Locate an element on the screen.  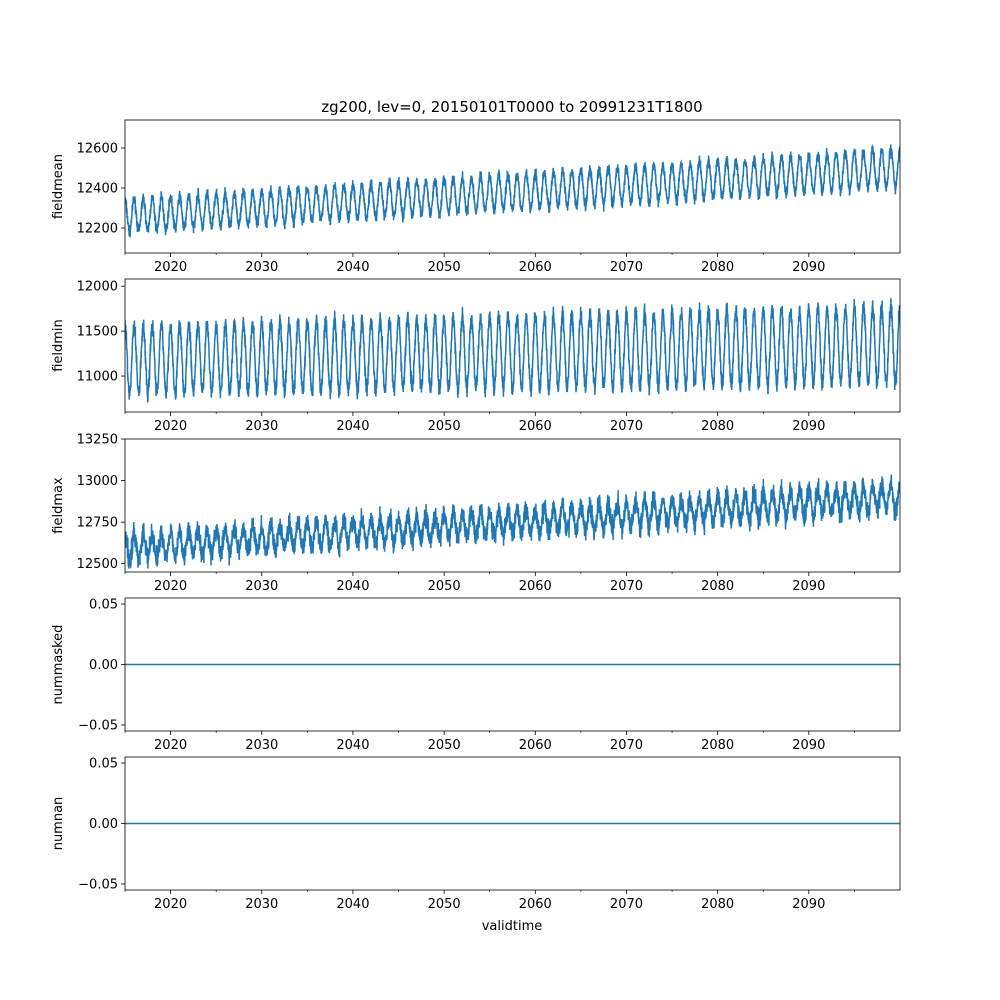
x-axis-label: validtime is located at coordinates (512, 926).